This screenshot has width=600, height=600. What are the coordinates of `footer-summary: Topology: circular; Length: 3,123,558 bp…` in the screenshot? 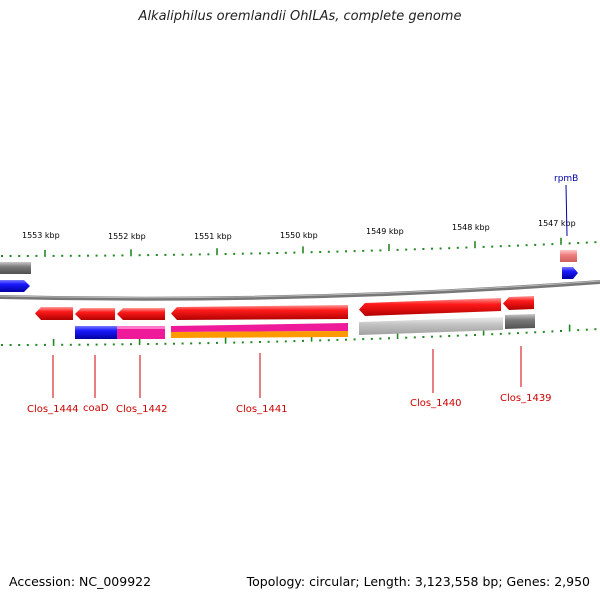 It's located at (418, 581).